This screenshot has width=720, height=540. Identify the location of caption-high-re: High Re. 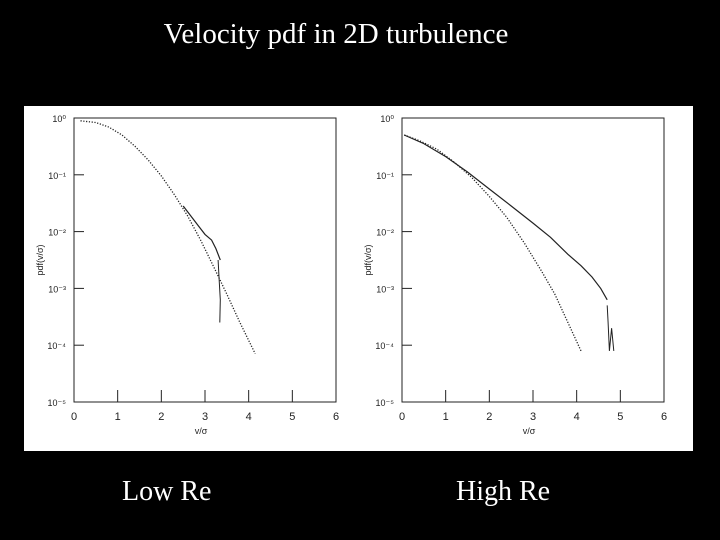
(503, 491).